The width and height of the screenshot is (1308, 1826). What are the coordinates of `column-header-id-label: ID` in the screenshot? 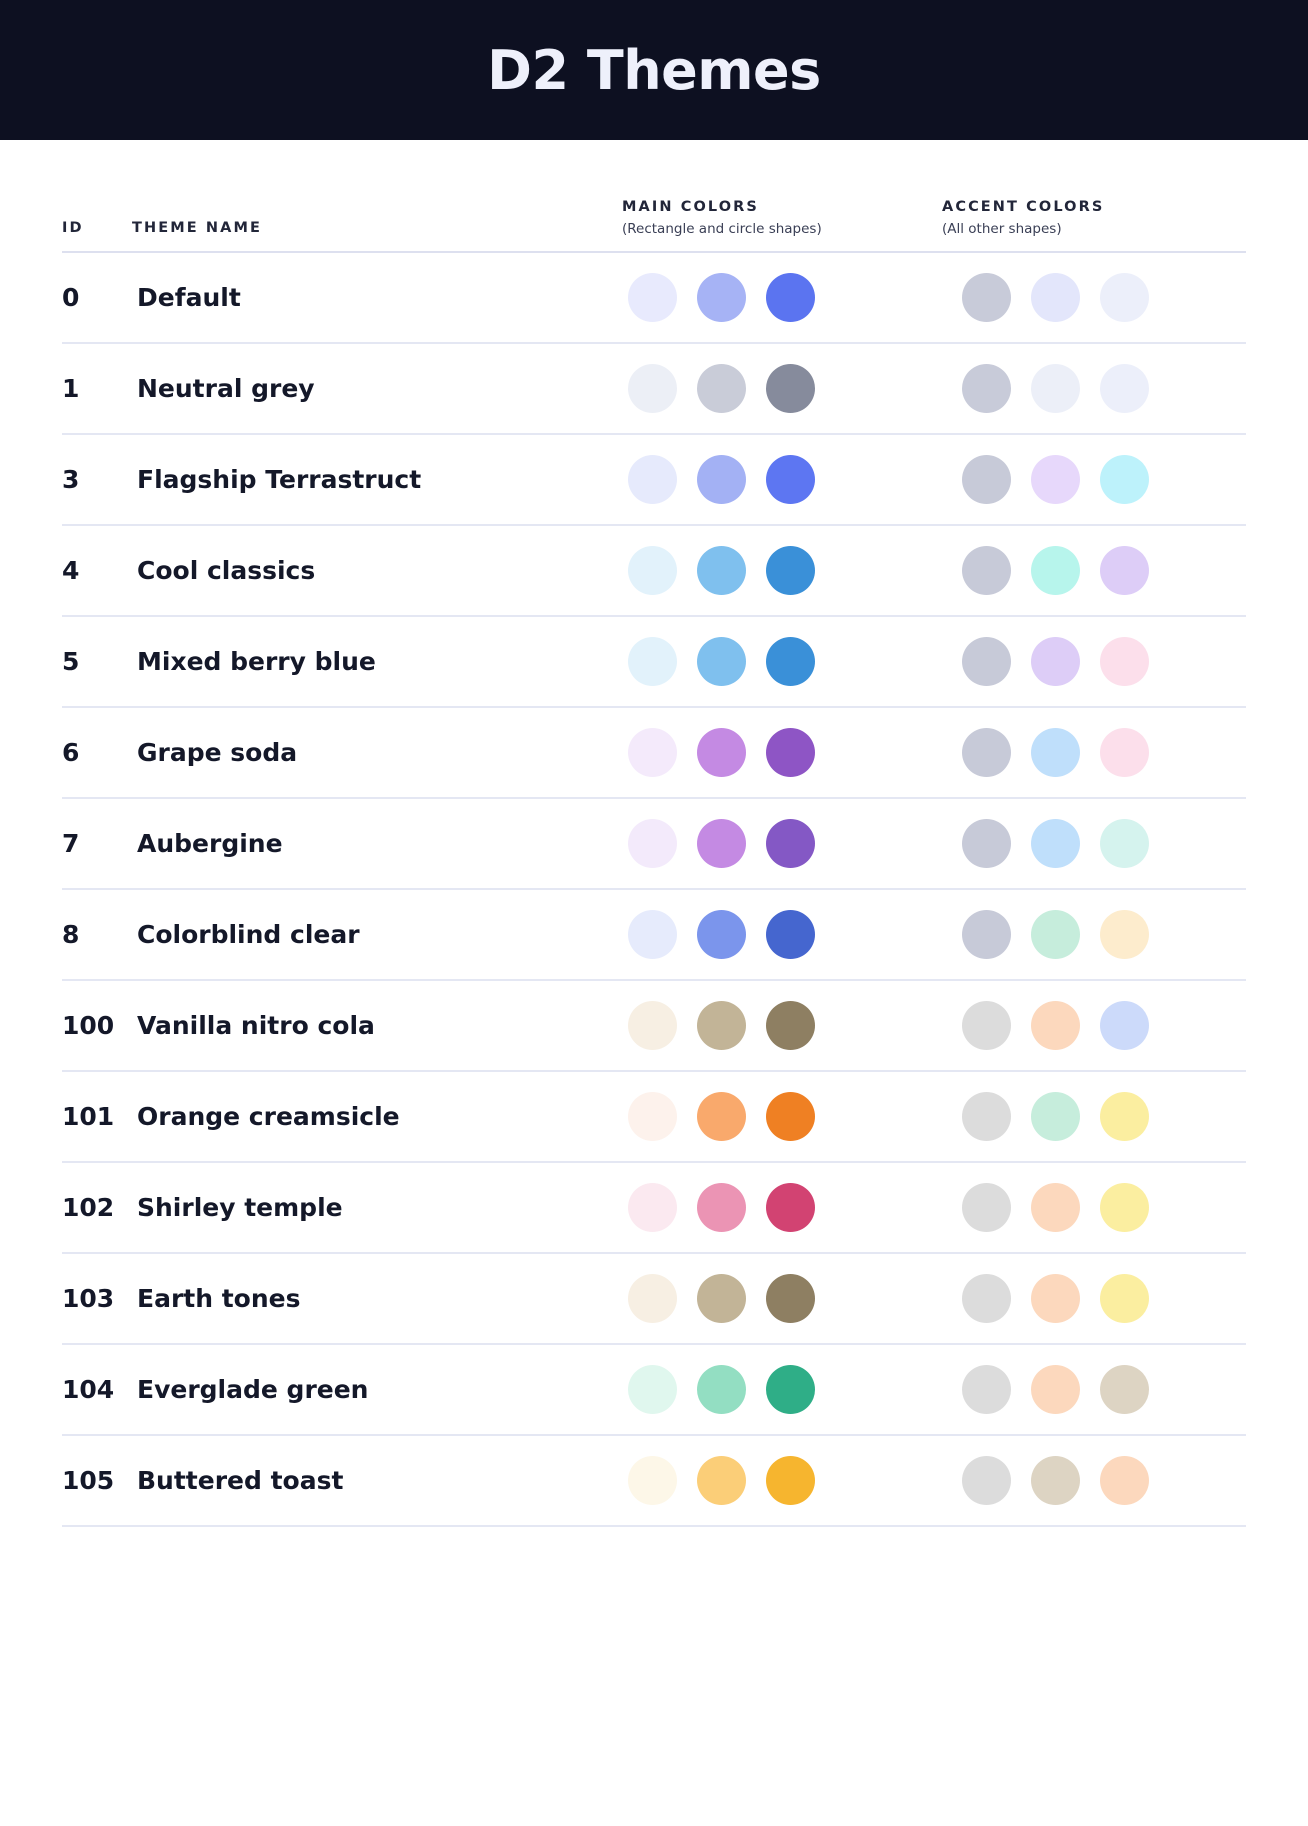 It's located at (73, 228).